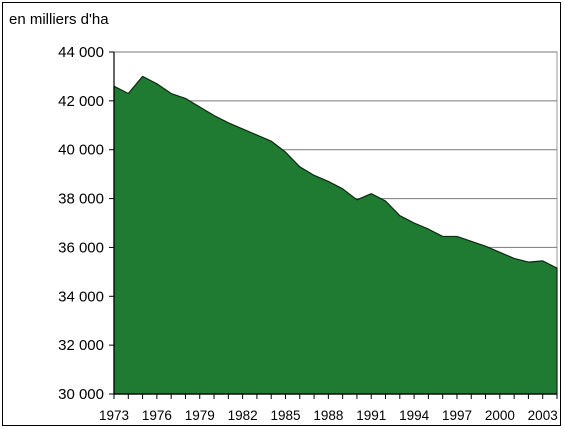 The width and height of the screenshot is (565, 430). What do you see at coordinates (59, 19) in the screenshot?
I see `y-axis-unit-label: en milliers d'ha` at bounding box center [59, 19].